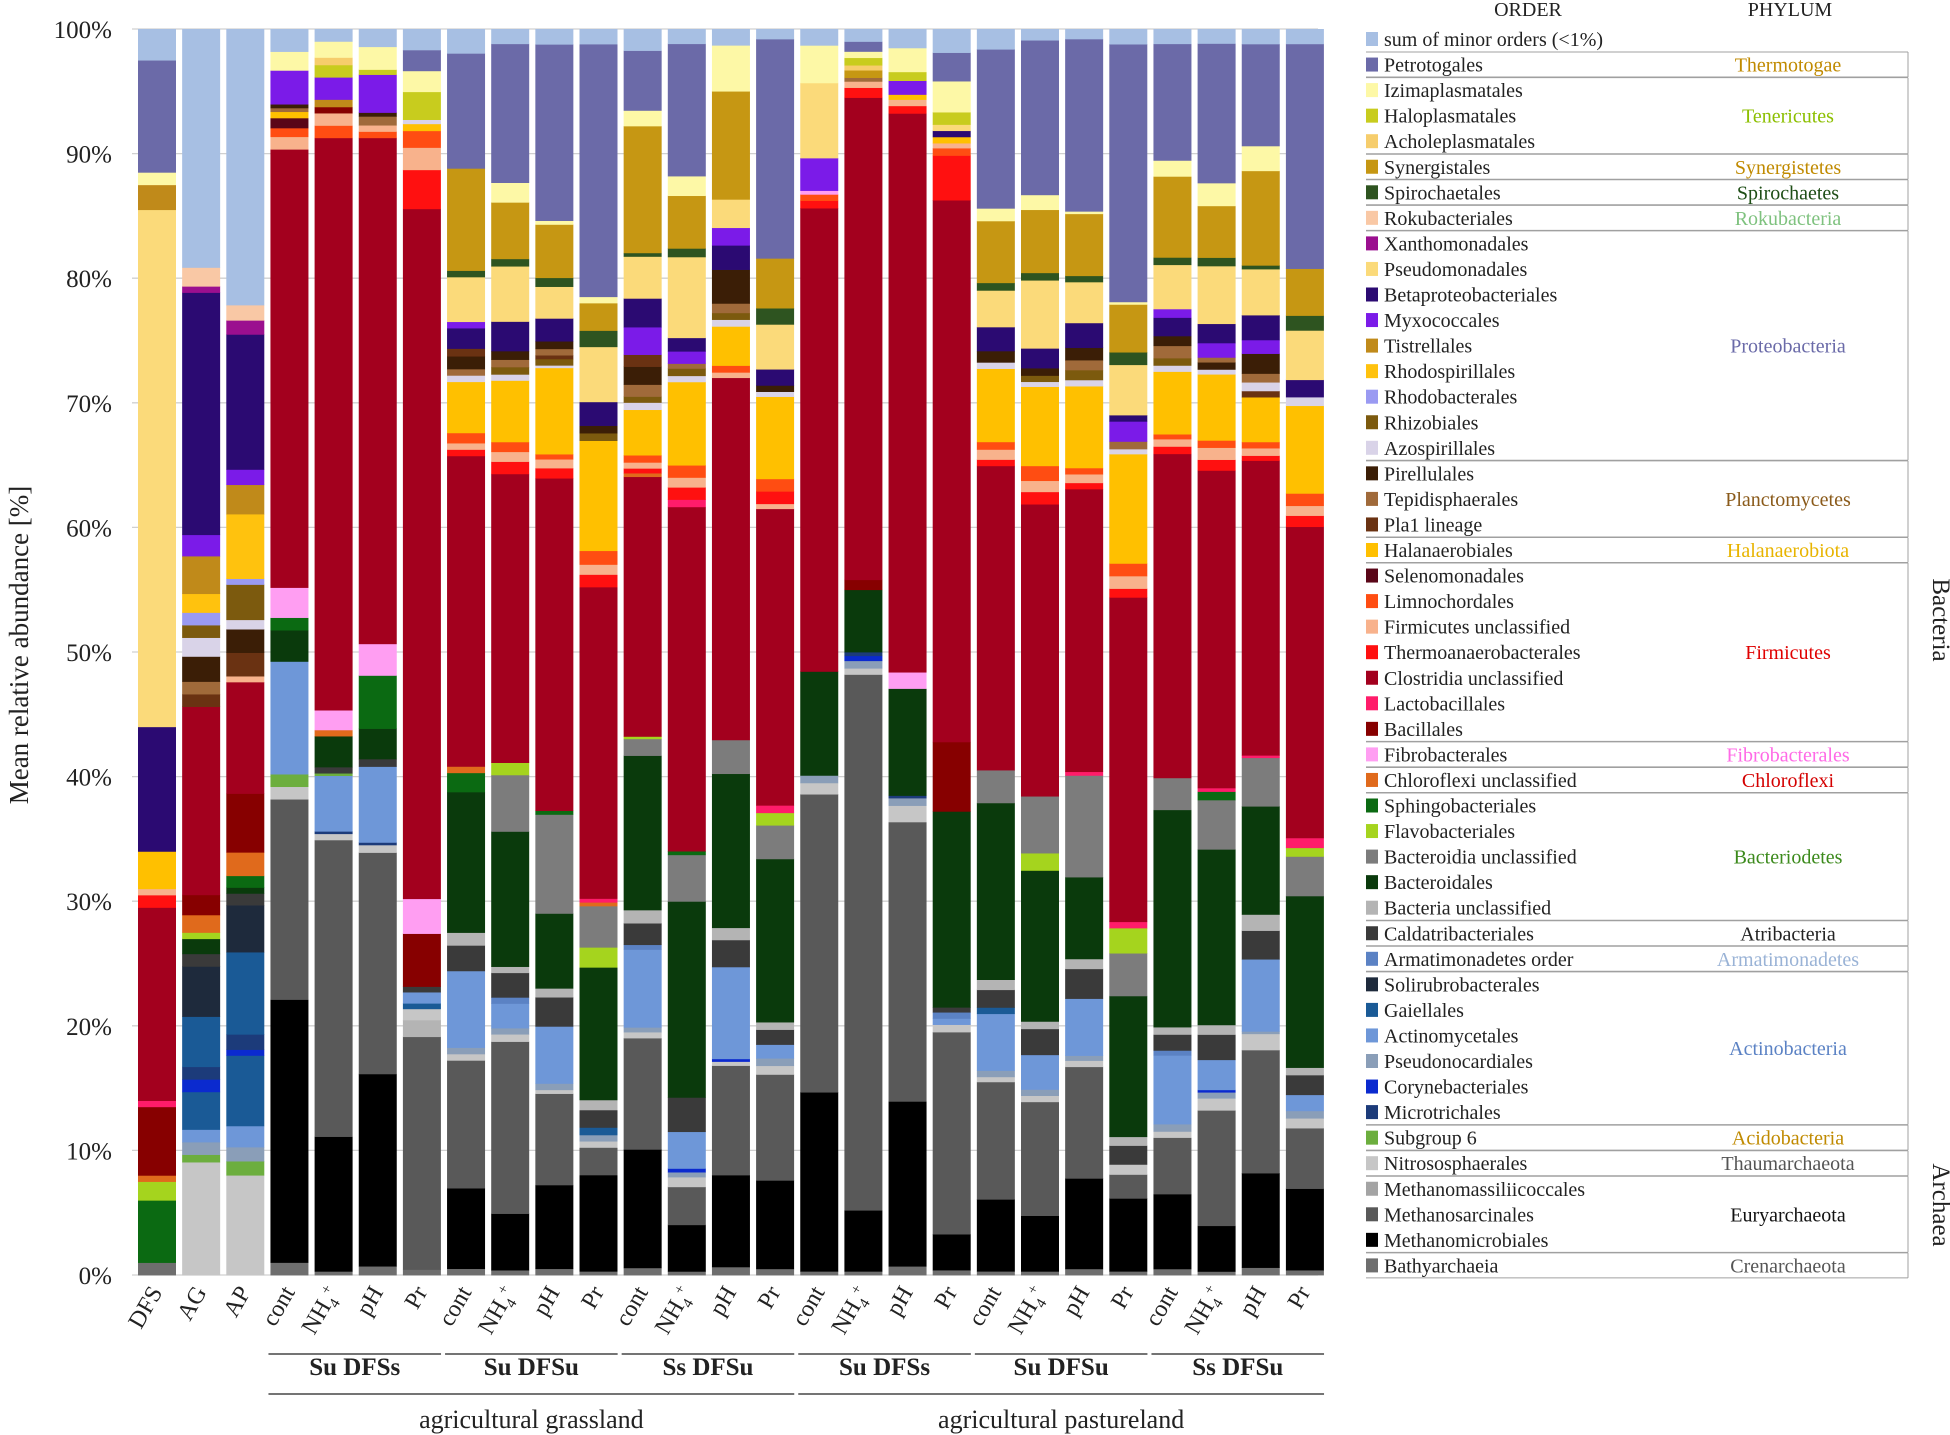 The height and width of the screenshot is (1435, 1950). I want to click on bar-segment-sphingobacteriales, so click(554, 812).